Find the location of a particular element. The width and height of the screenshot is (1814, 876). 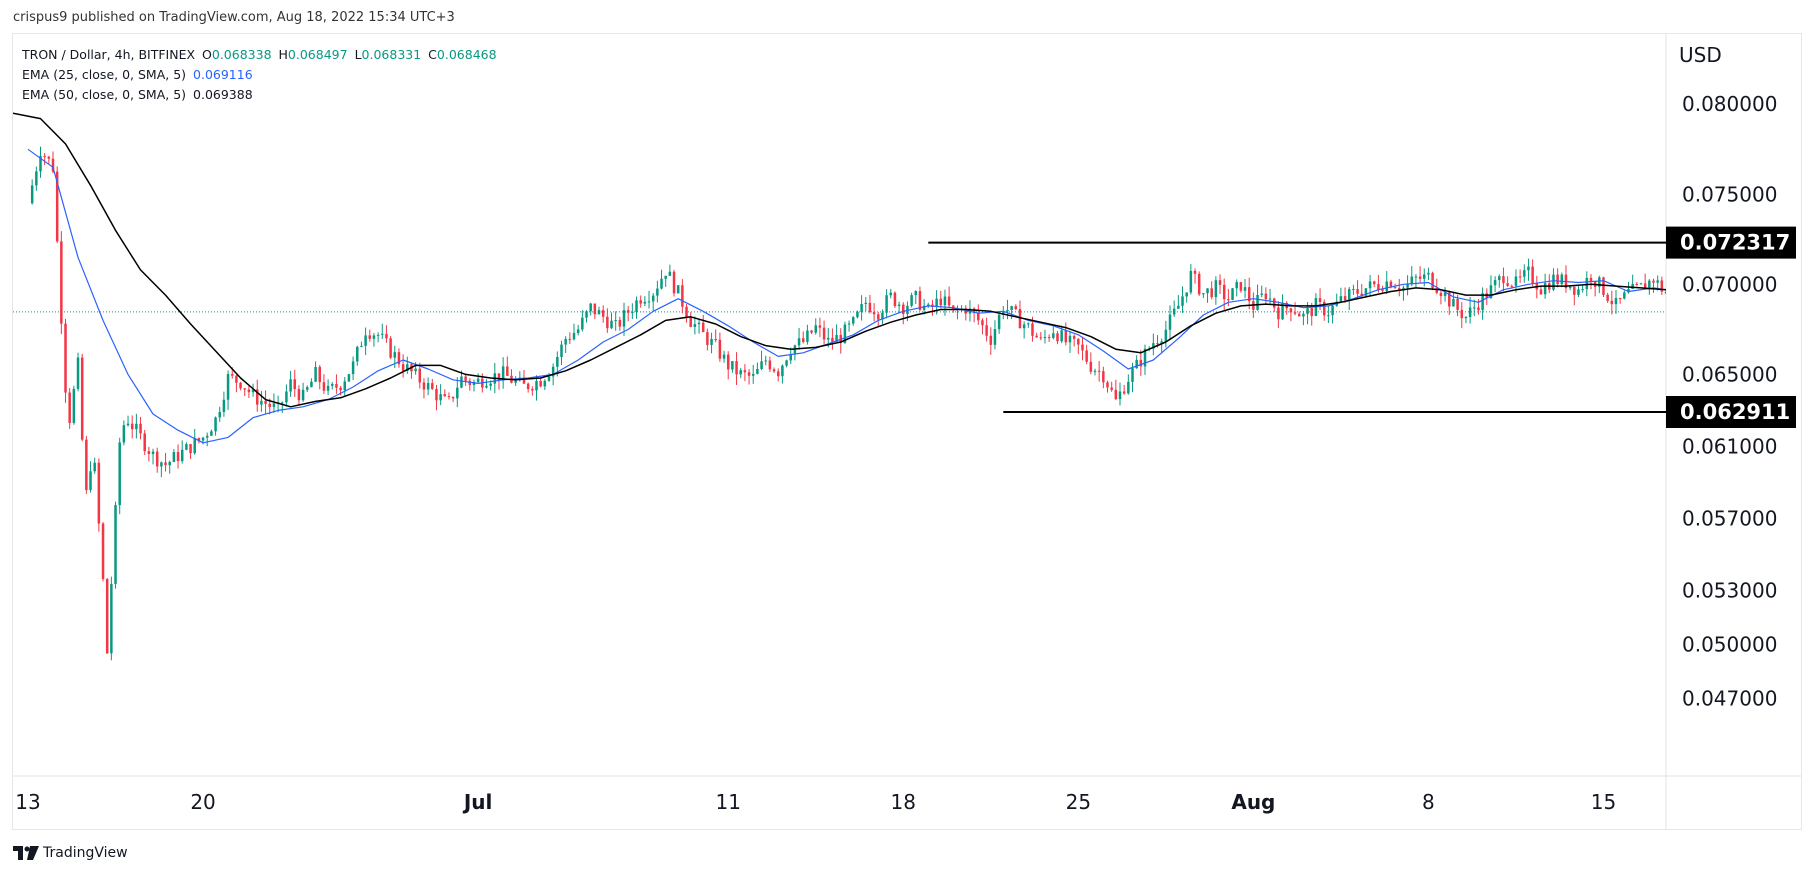

level-label-0: 0.072317 is located at coordinates (1735, 243).